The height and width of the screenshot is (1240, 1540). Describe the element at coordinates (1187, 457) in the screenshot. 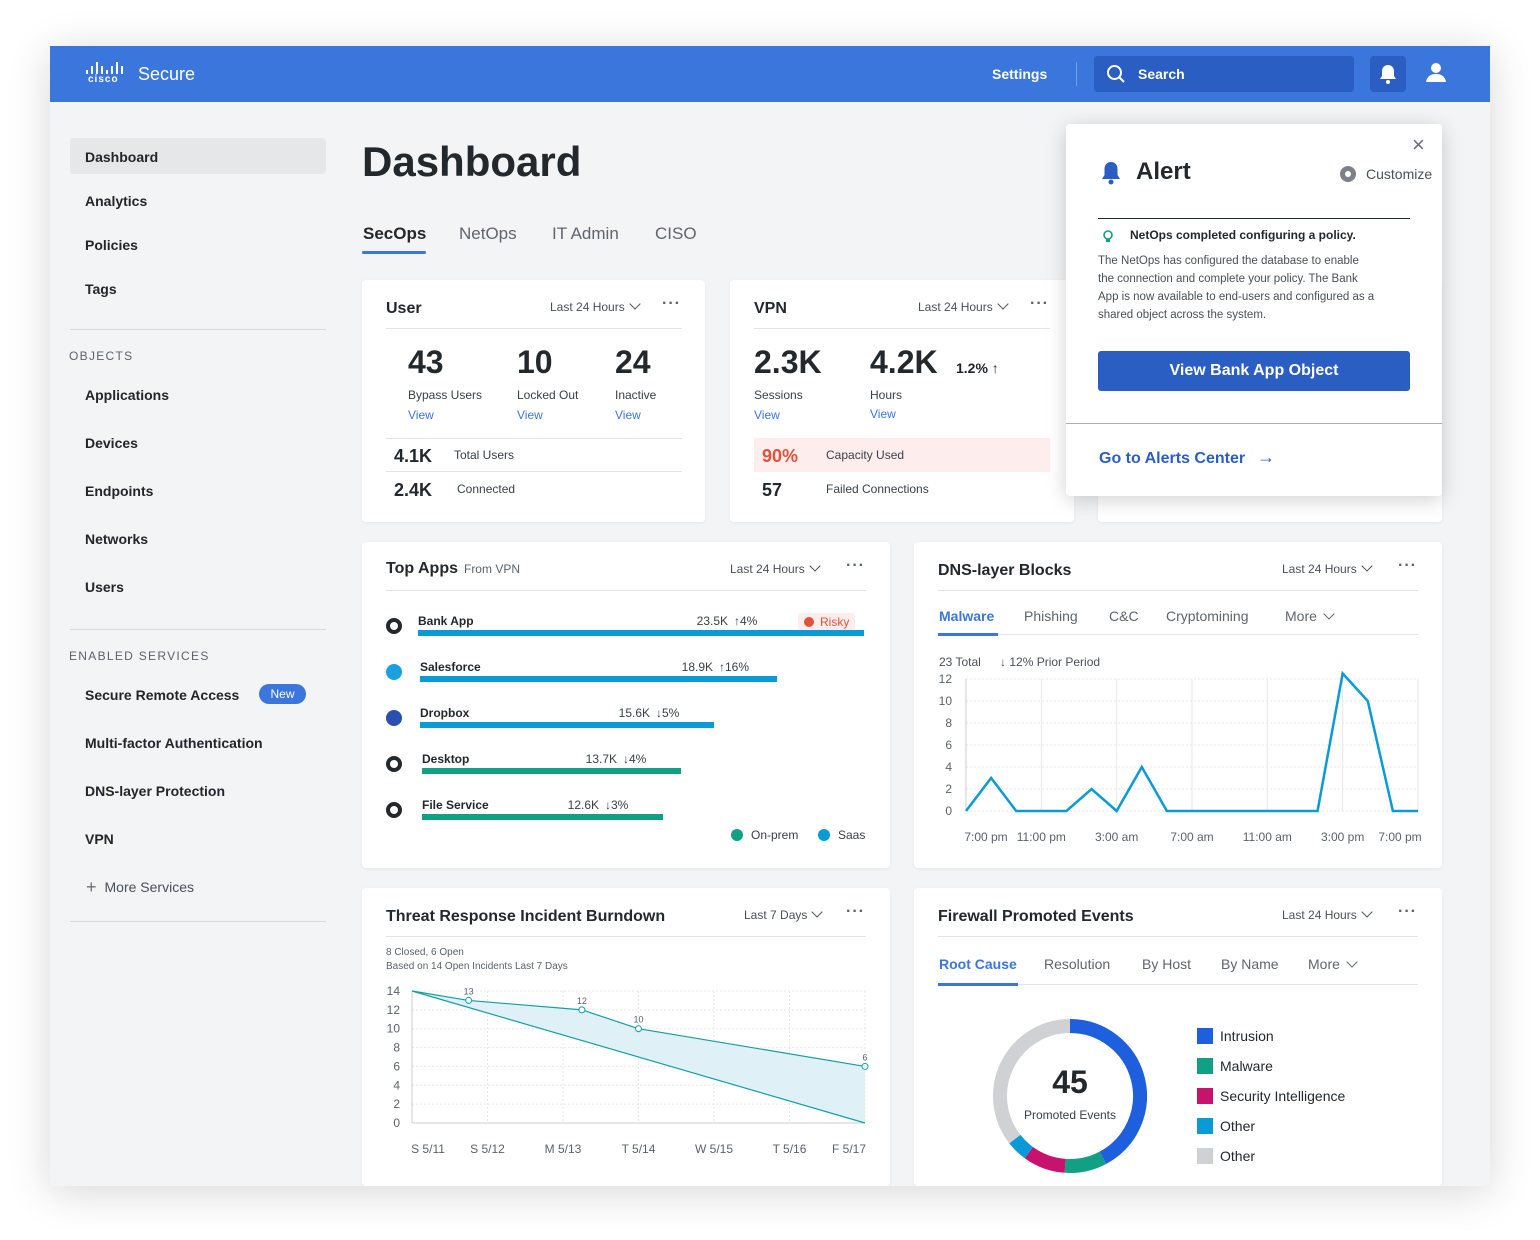

I see `alerts-center-link: Go to Alerts Center →` at that location.